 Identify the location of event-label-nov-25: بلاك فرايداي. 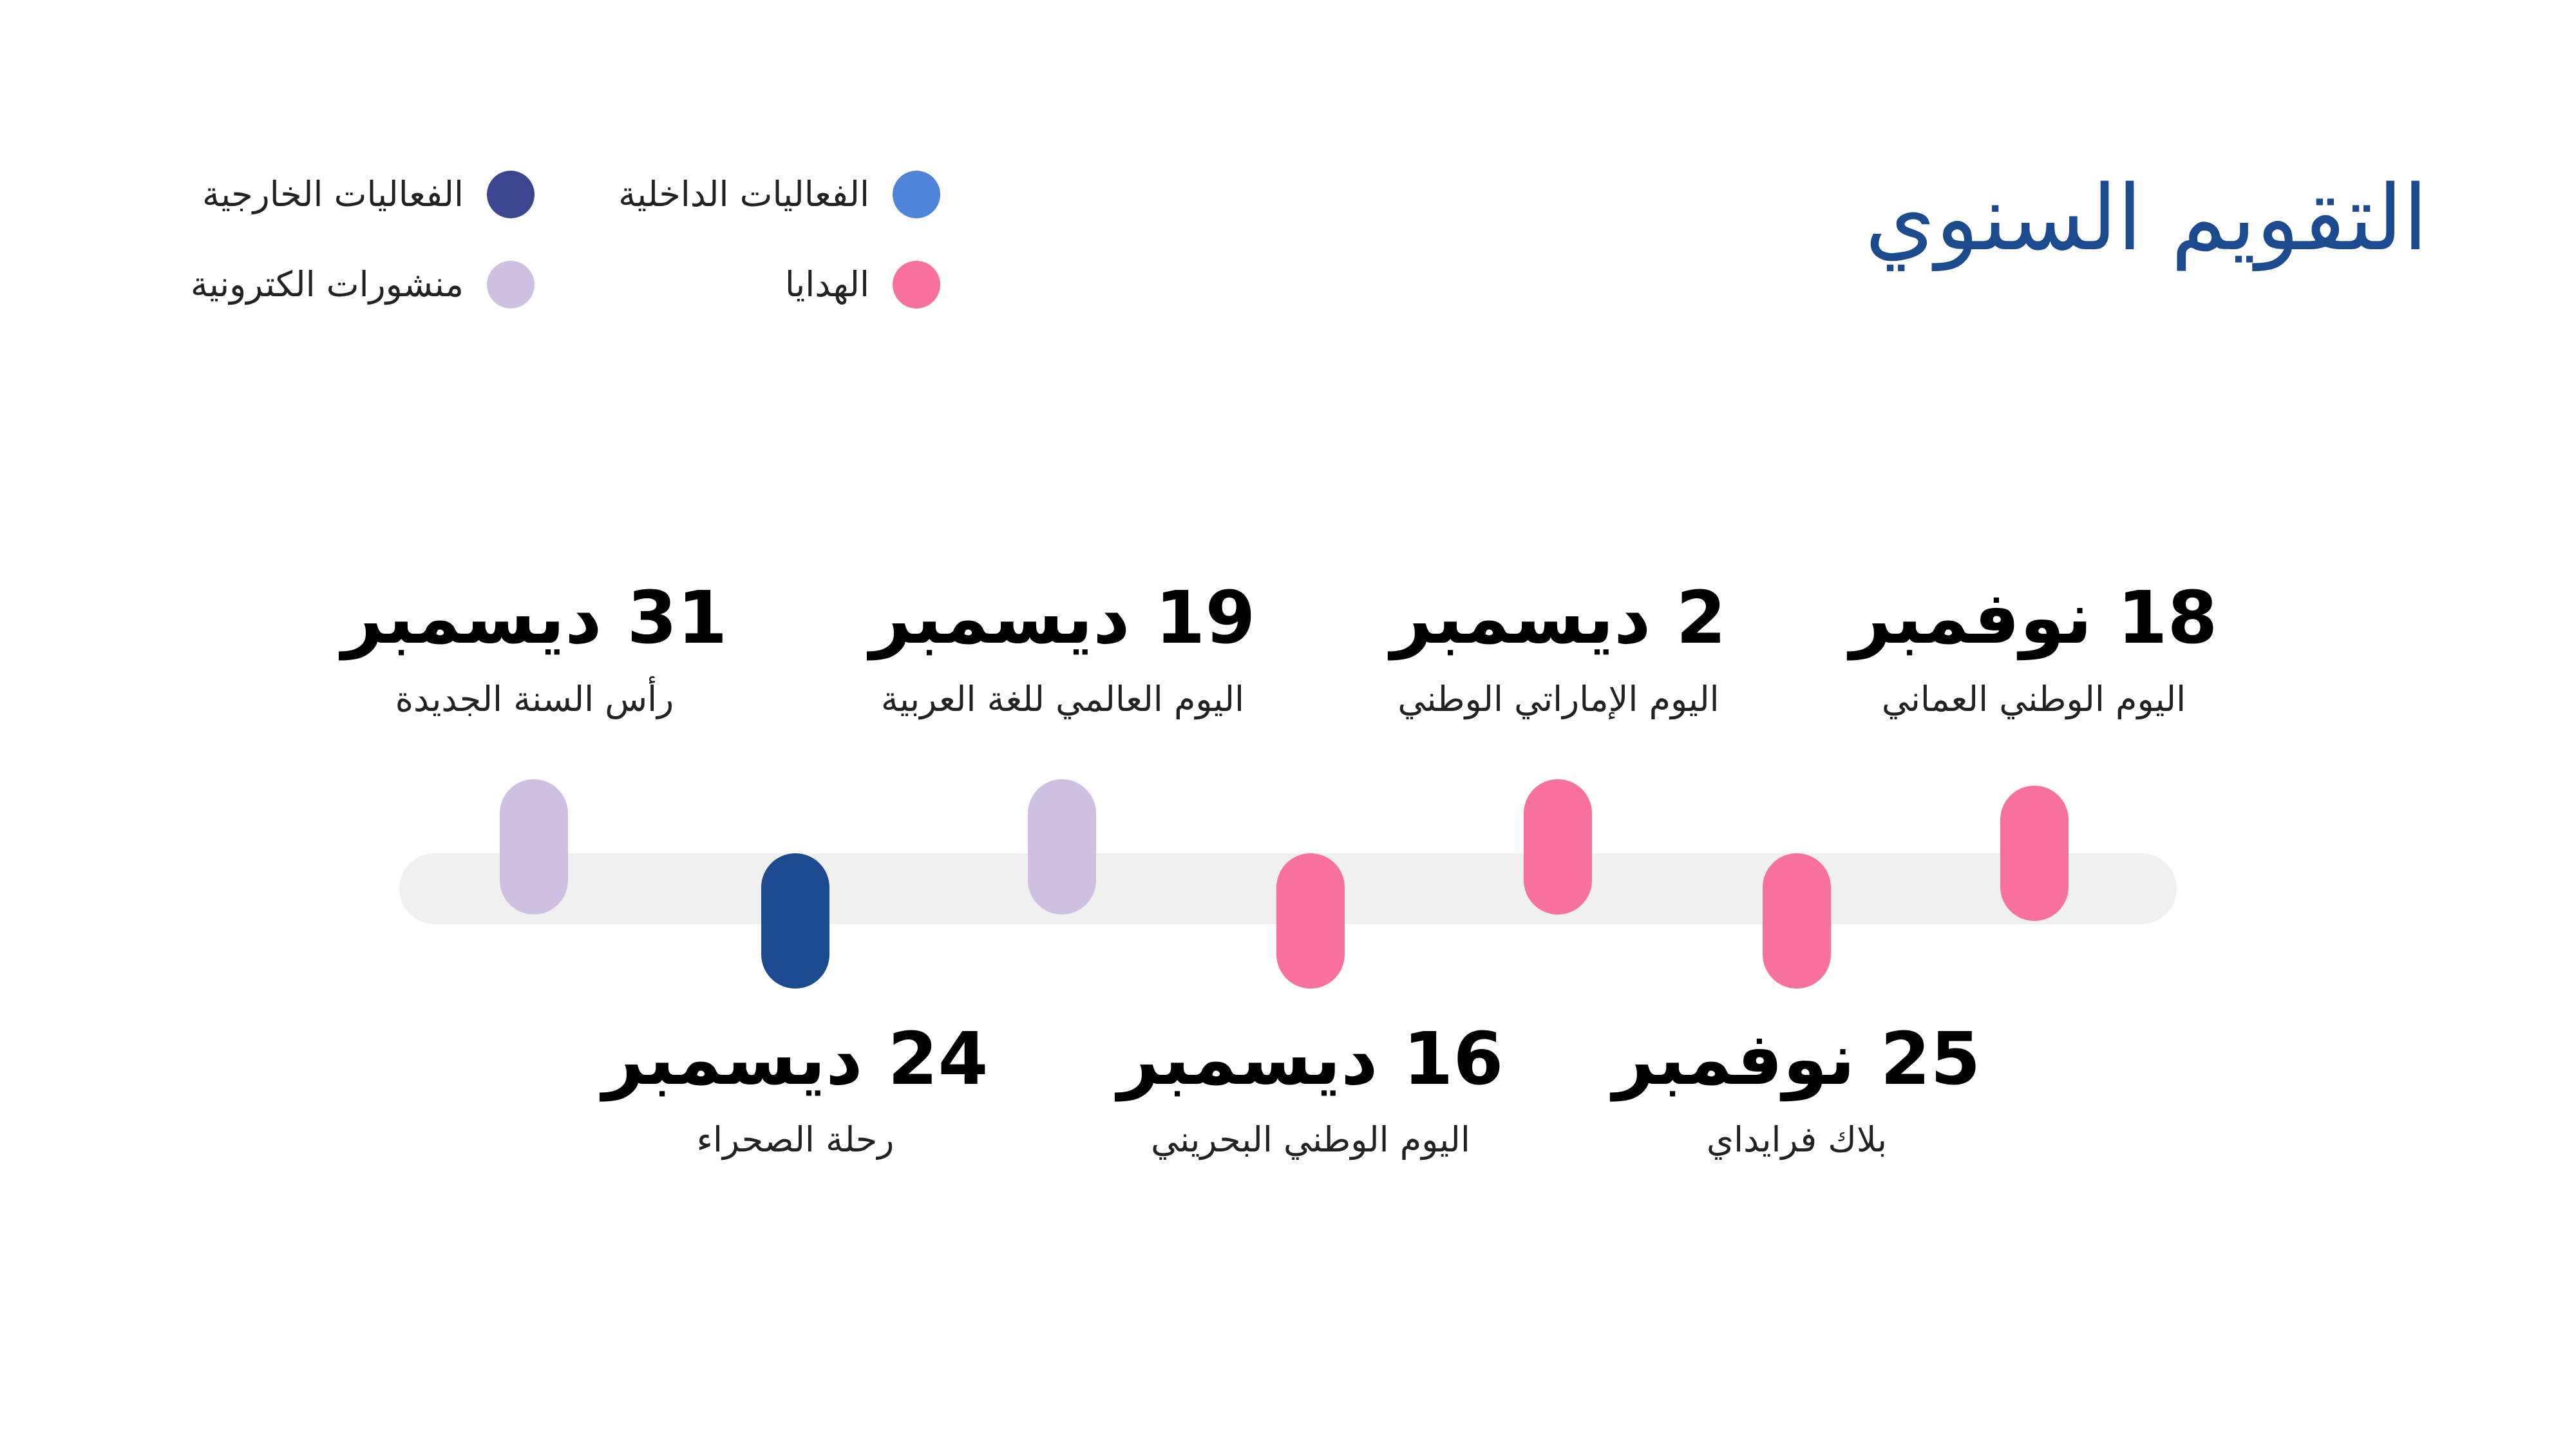
(1797, 1139).